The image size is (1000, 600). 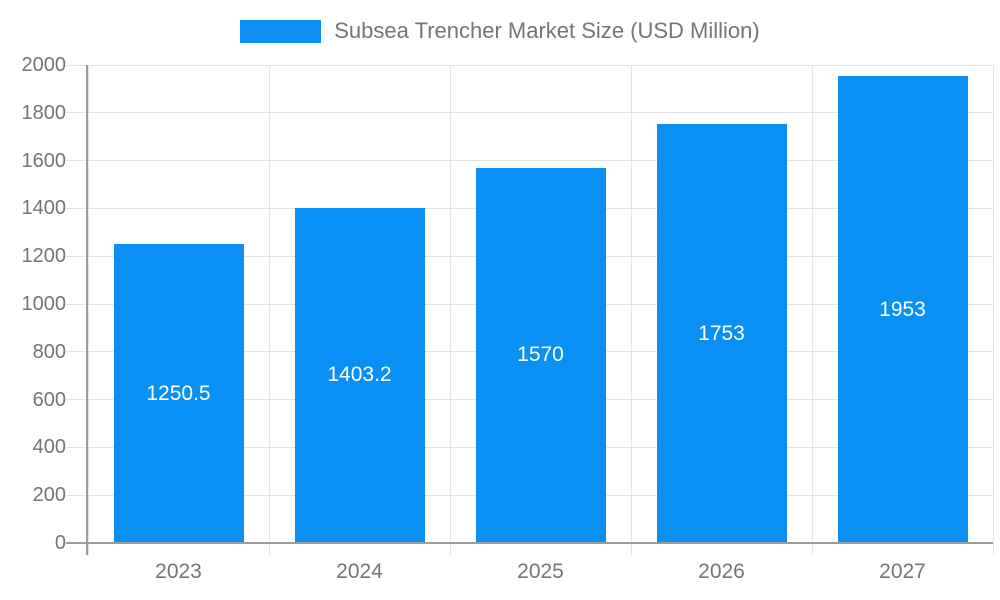 I want to click on x-axis-label: 2023, so click(x=178, y=571).